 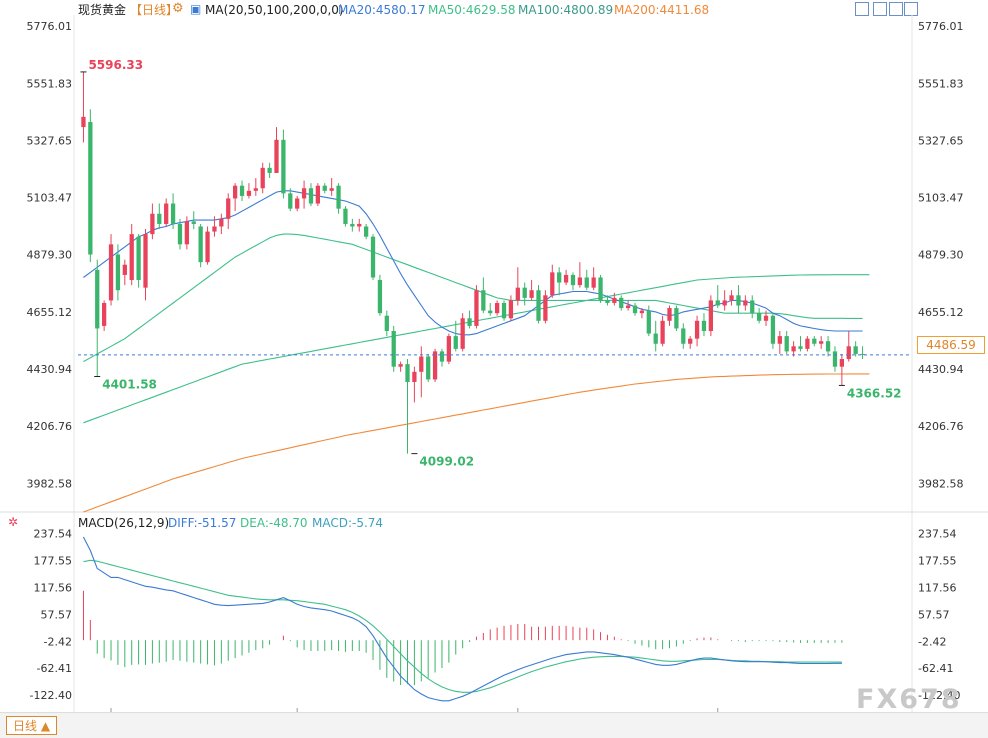 What do you see at coordinates (941, 483) in the screenshot?
I see `y-tick-label-right: 3982.58` at bounding box center [941, 483].